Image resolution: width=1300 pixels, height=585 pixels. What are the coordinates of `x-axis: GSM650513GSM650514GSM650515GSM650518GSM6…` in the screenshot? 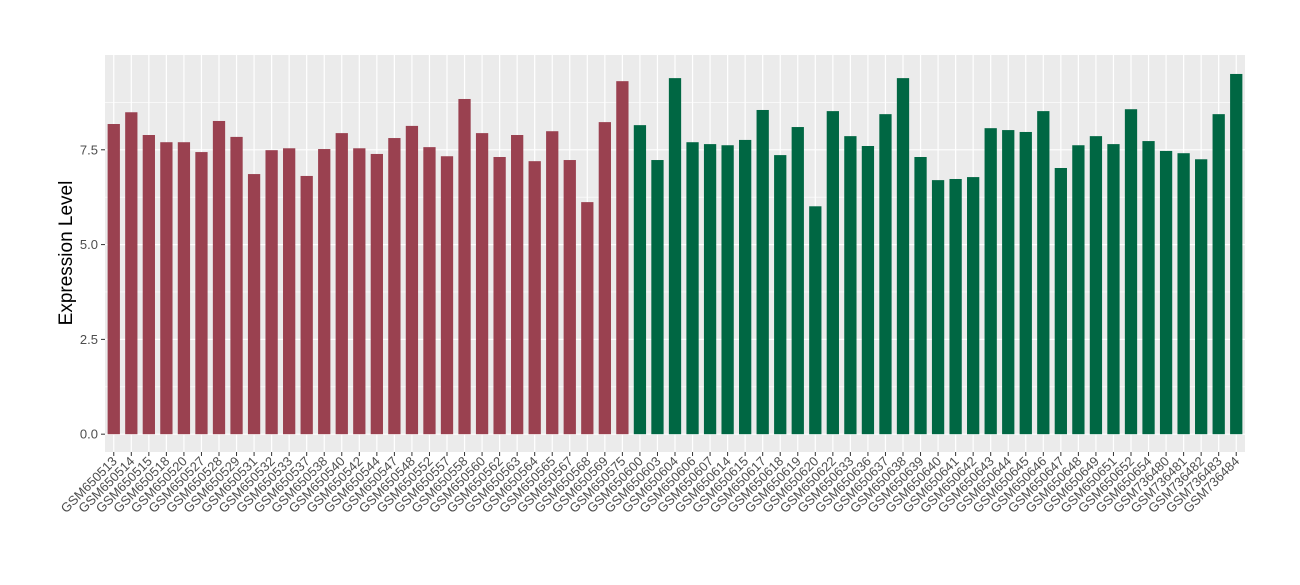 It's located at (650, 484).